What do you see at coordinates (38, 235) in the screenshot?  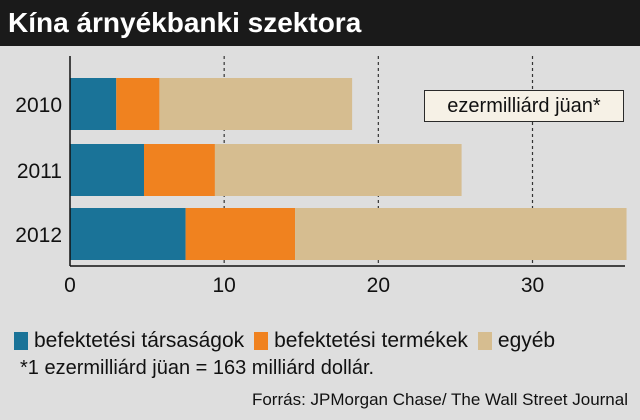 I see `category-label-2: 2012` at bounding box center [38, 235].